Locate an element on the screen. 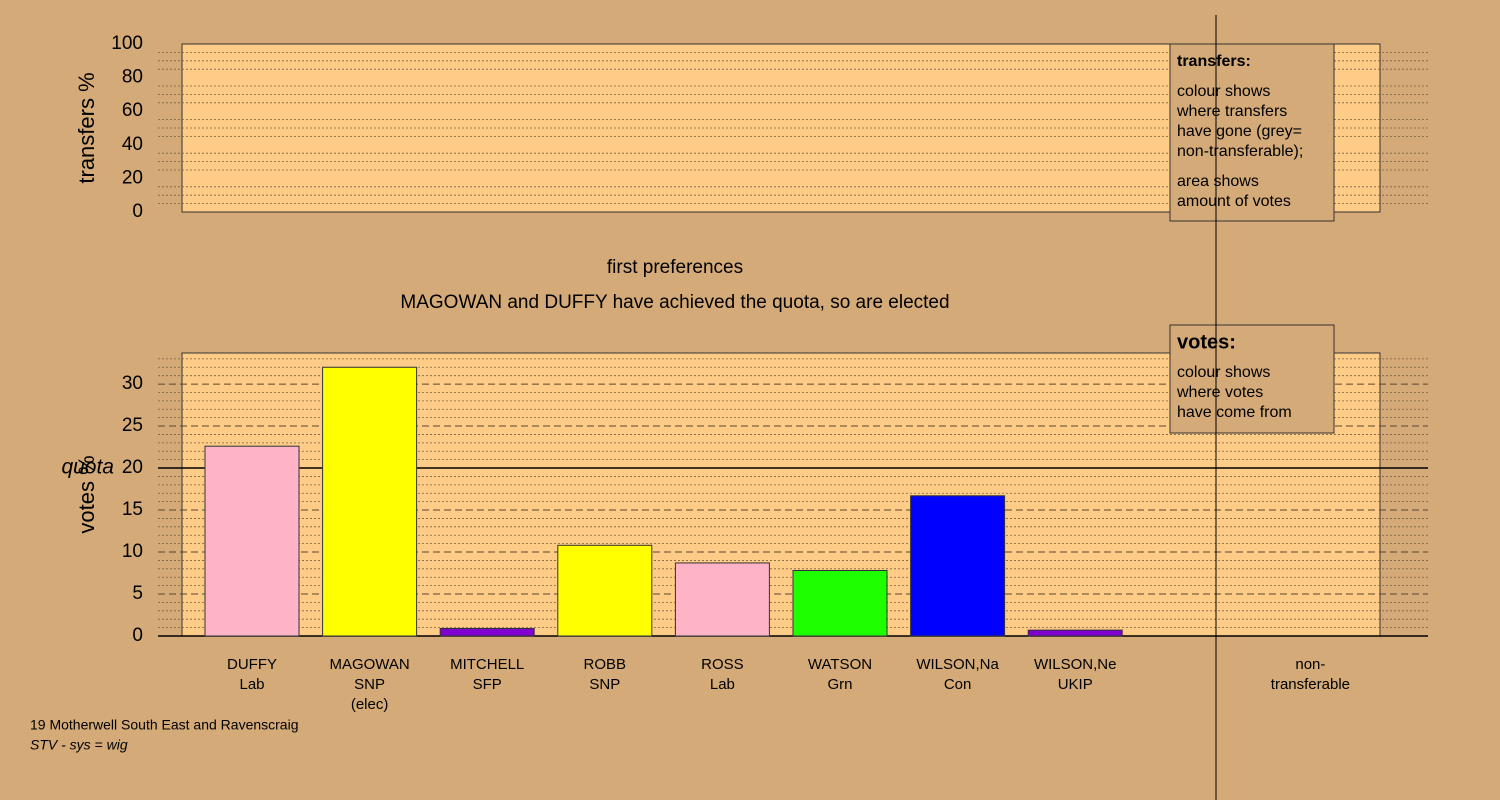 Image resolution: width=1500 pixels, height=800 pixels. x-tick-label: transferable is located at coordinates (1310, 684).